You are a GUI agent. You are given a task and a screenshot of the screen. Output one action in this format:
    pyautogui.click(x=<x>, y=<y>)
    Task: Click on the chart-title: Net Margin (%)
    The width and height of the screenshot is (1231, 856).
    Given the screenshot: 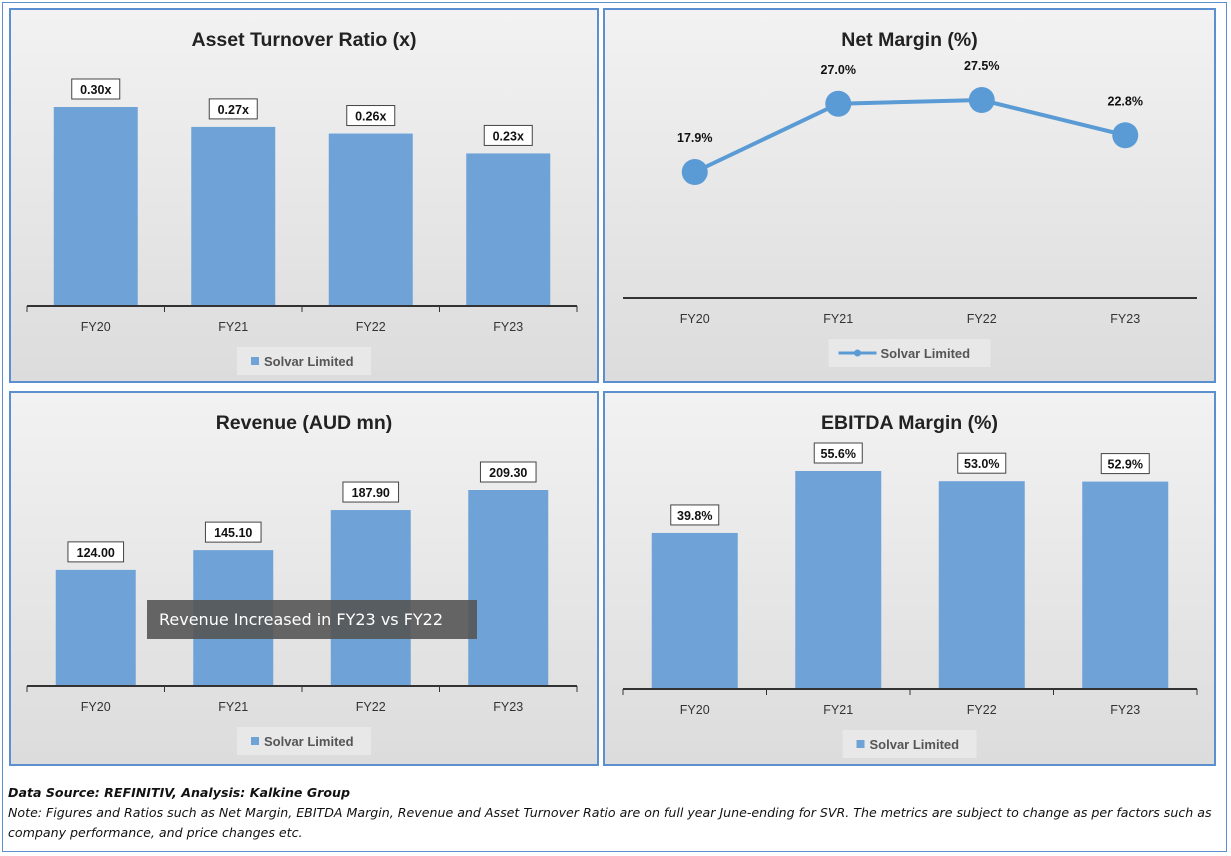 What is the action you would take?
    pyautogui.click(x=909, y=40)
    